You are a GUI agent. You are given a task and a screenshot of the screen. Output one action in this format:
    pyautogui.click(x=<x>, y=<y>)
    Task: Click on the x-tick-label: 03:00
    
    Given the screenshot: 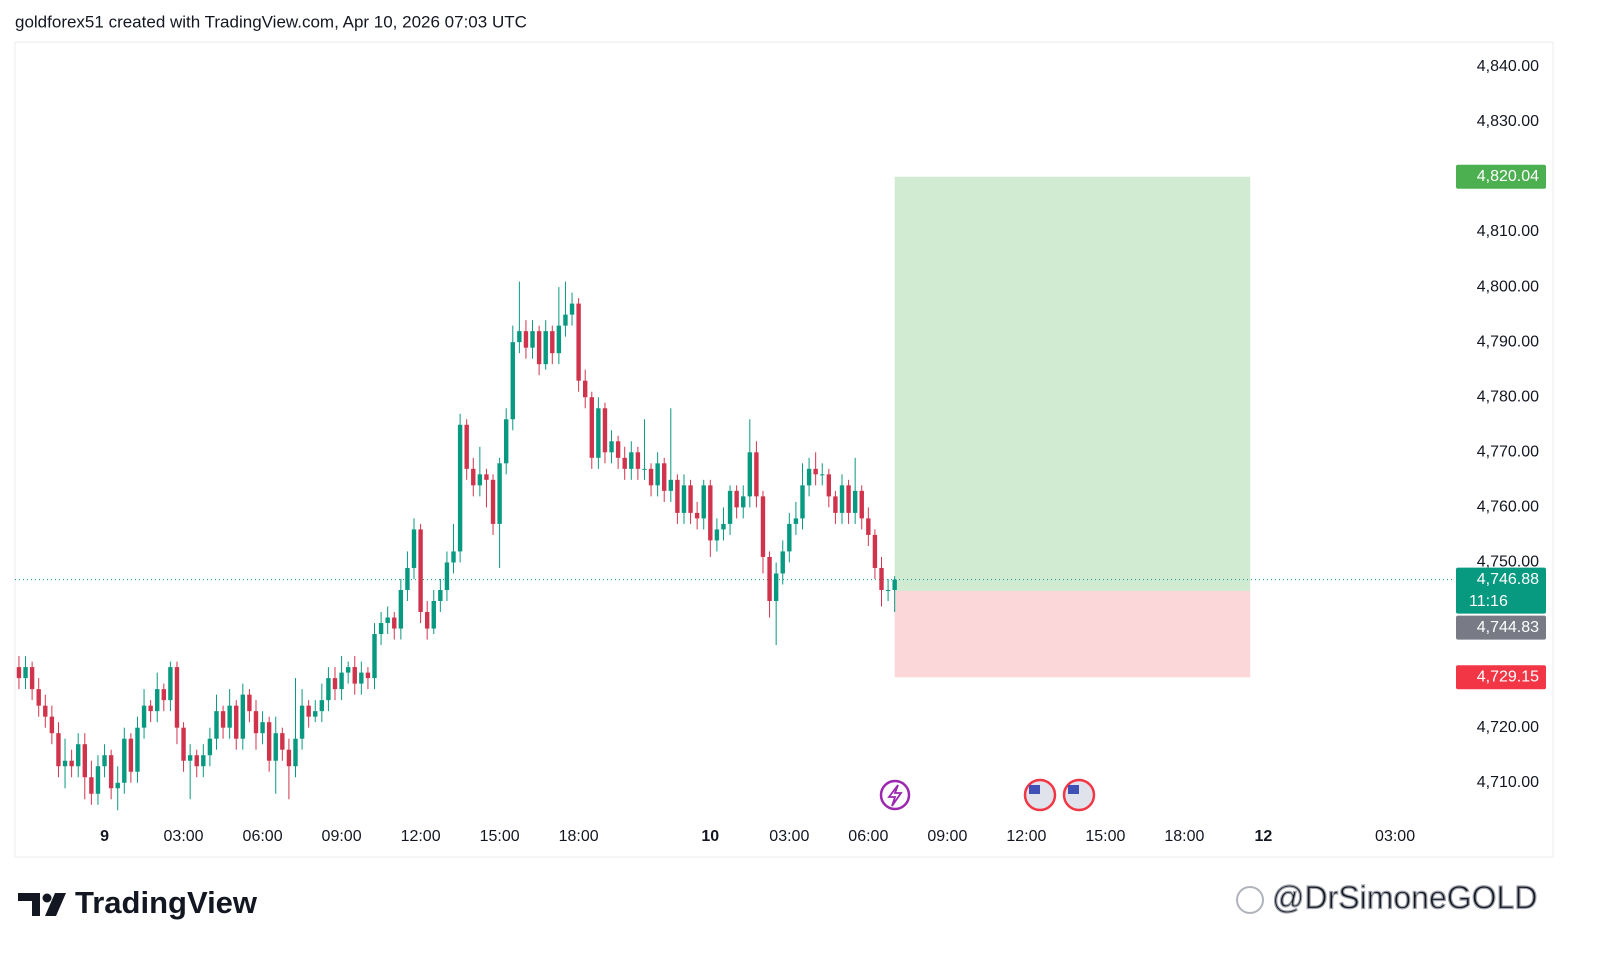 What is the action you would take?
    pyautogui.click(x=789, y=836)
    